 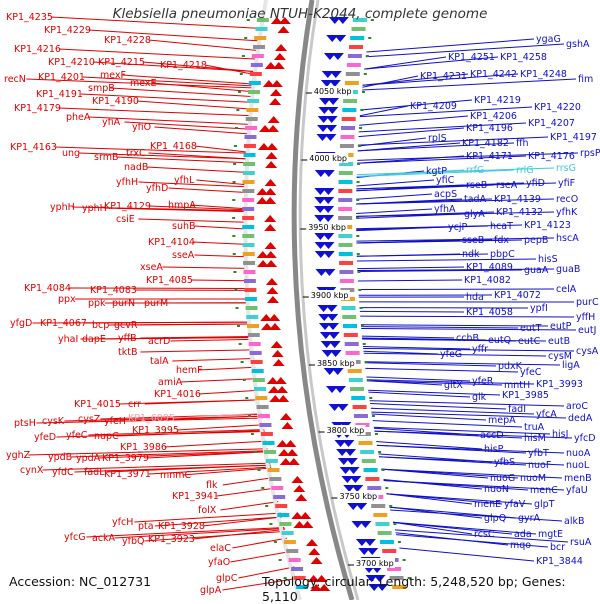 I want to click on gene-label: purM, so click(x=156, y=303).